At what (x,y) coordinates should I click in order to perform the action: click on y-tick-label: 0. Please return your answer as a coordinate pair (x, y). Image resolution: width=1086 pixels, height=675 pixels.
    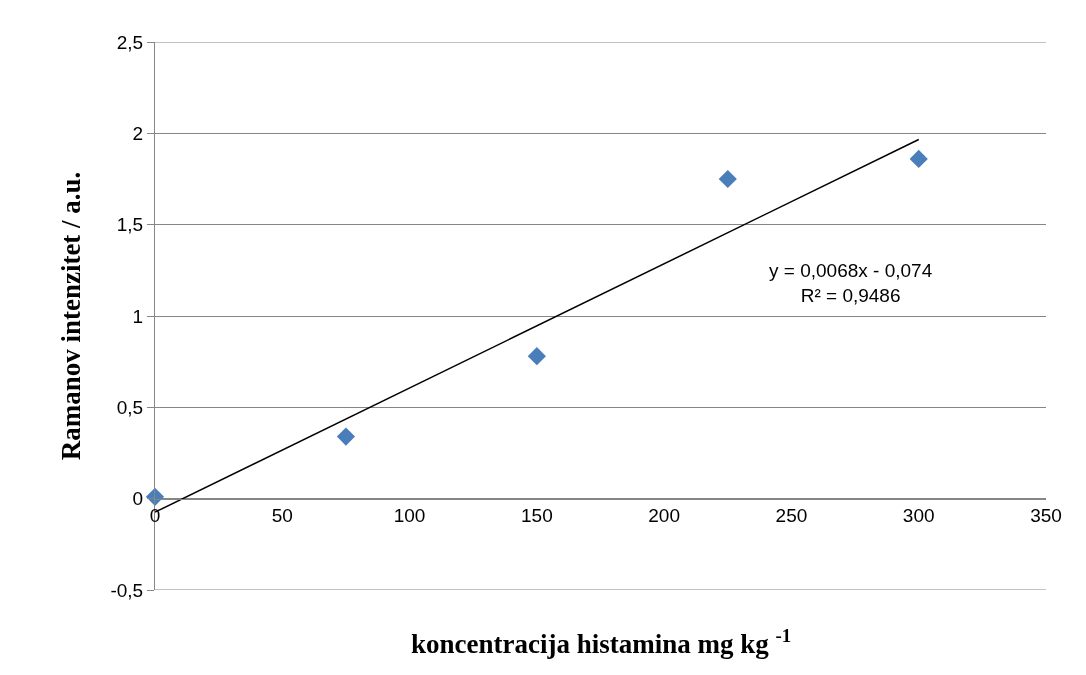
    Looking at the image, I should click on (138, 499).